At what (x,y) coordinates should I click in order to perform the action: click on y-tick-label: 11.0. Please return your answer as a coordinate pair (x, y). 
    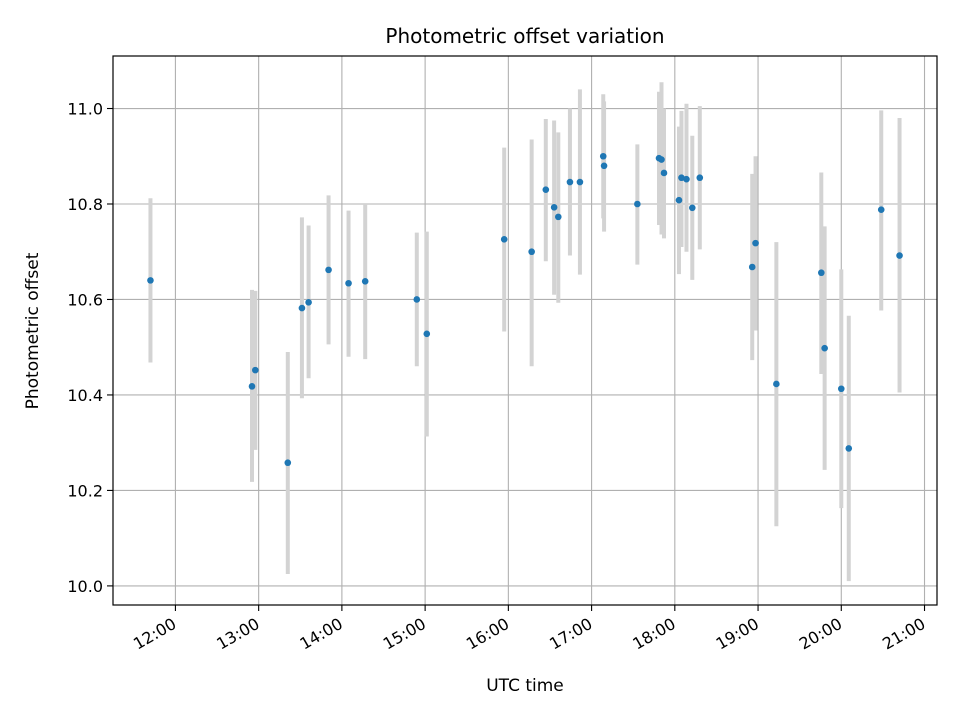
    Looking at the image, I should click on (85, 109).